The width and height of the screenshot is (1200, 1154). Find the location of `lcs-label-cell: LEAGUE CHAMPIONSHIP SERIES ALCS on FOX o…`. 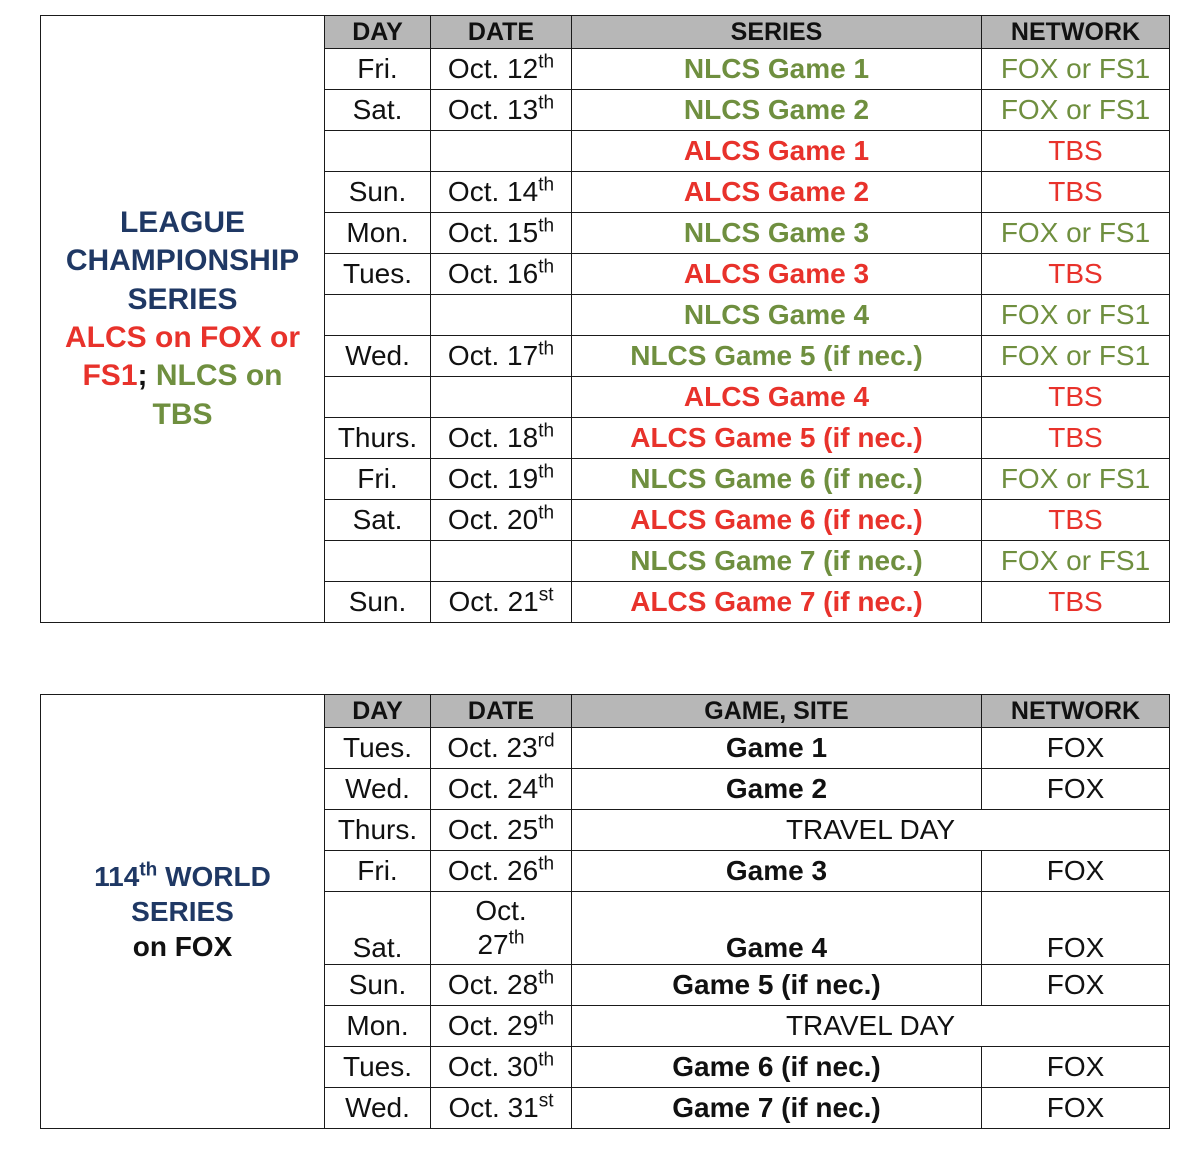

lcs-label-cell: LEAGUE CHAMPIONSHIP SERIES ALCS on FOX o… is located at coordinates (182, 319).